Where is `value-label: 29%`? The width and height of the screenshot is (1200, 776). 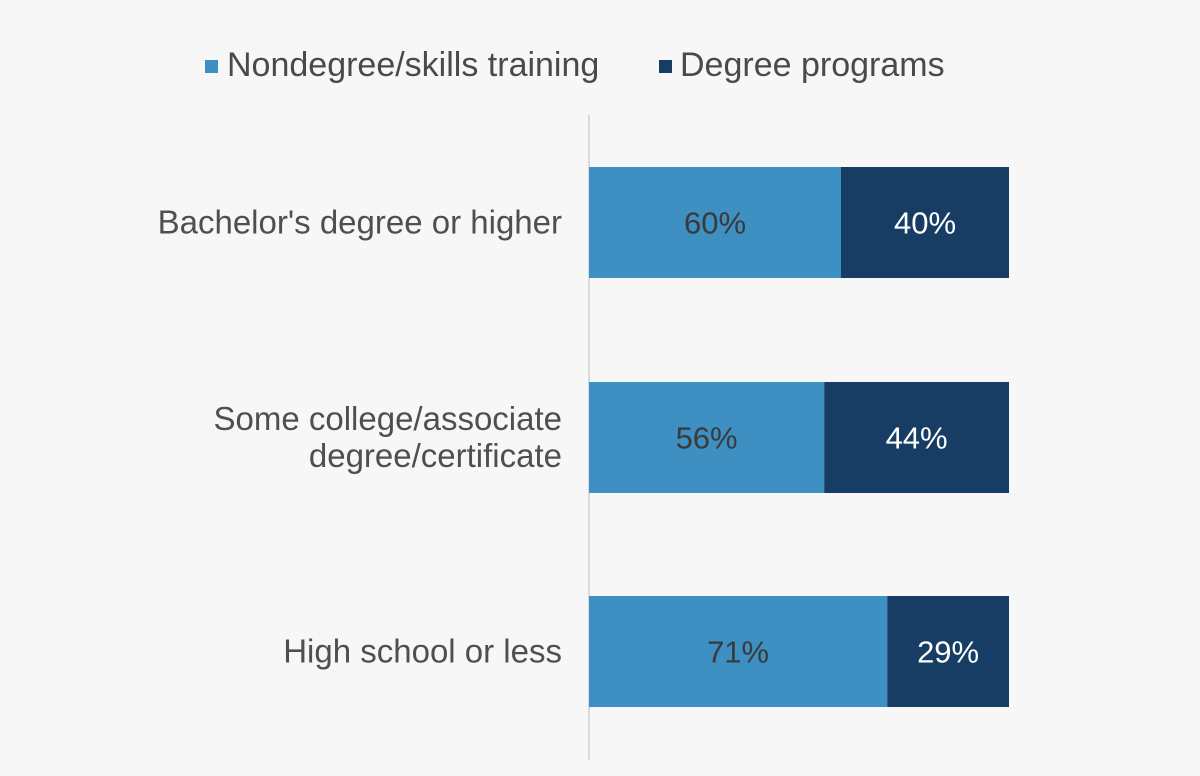
value-label: 29% is located at coordinates (948, 652).